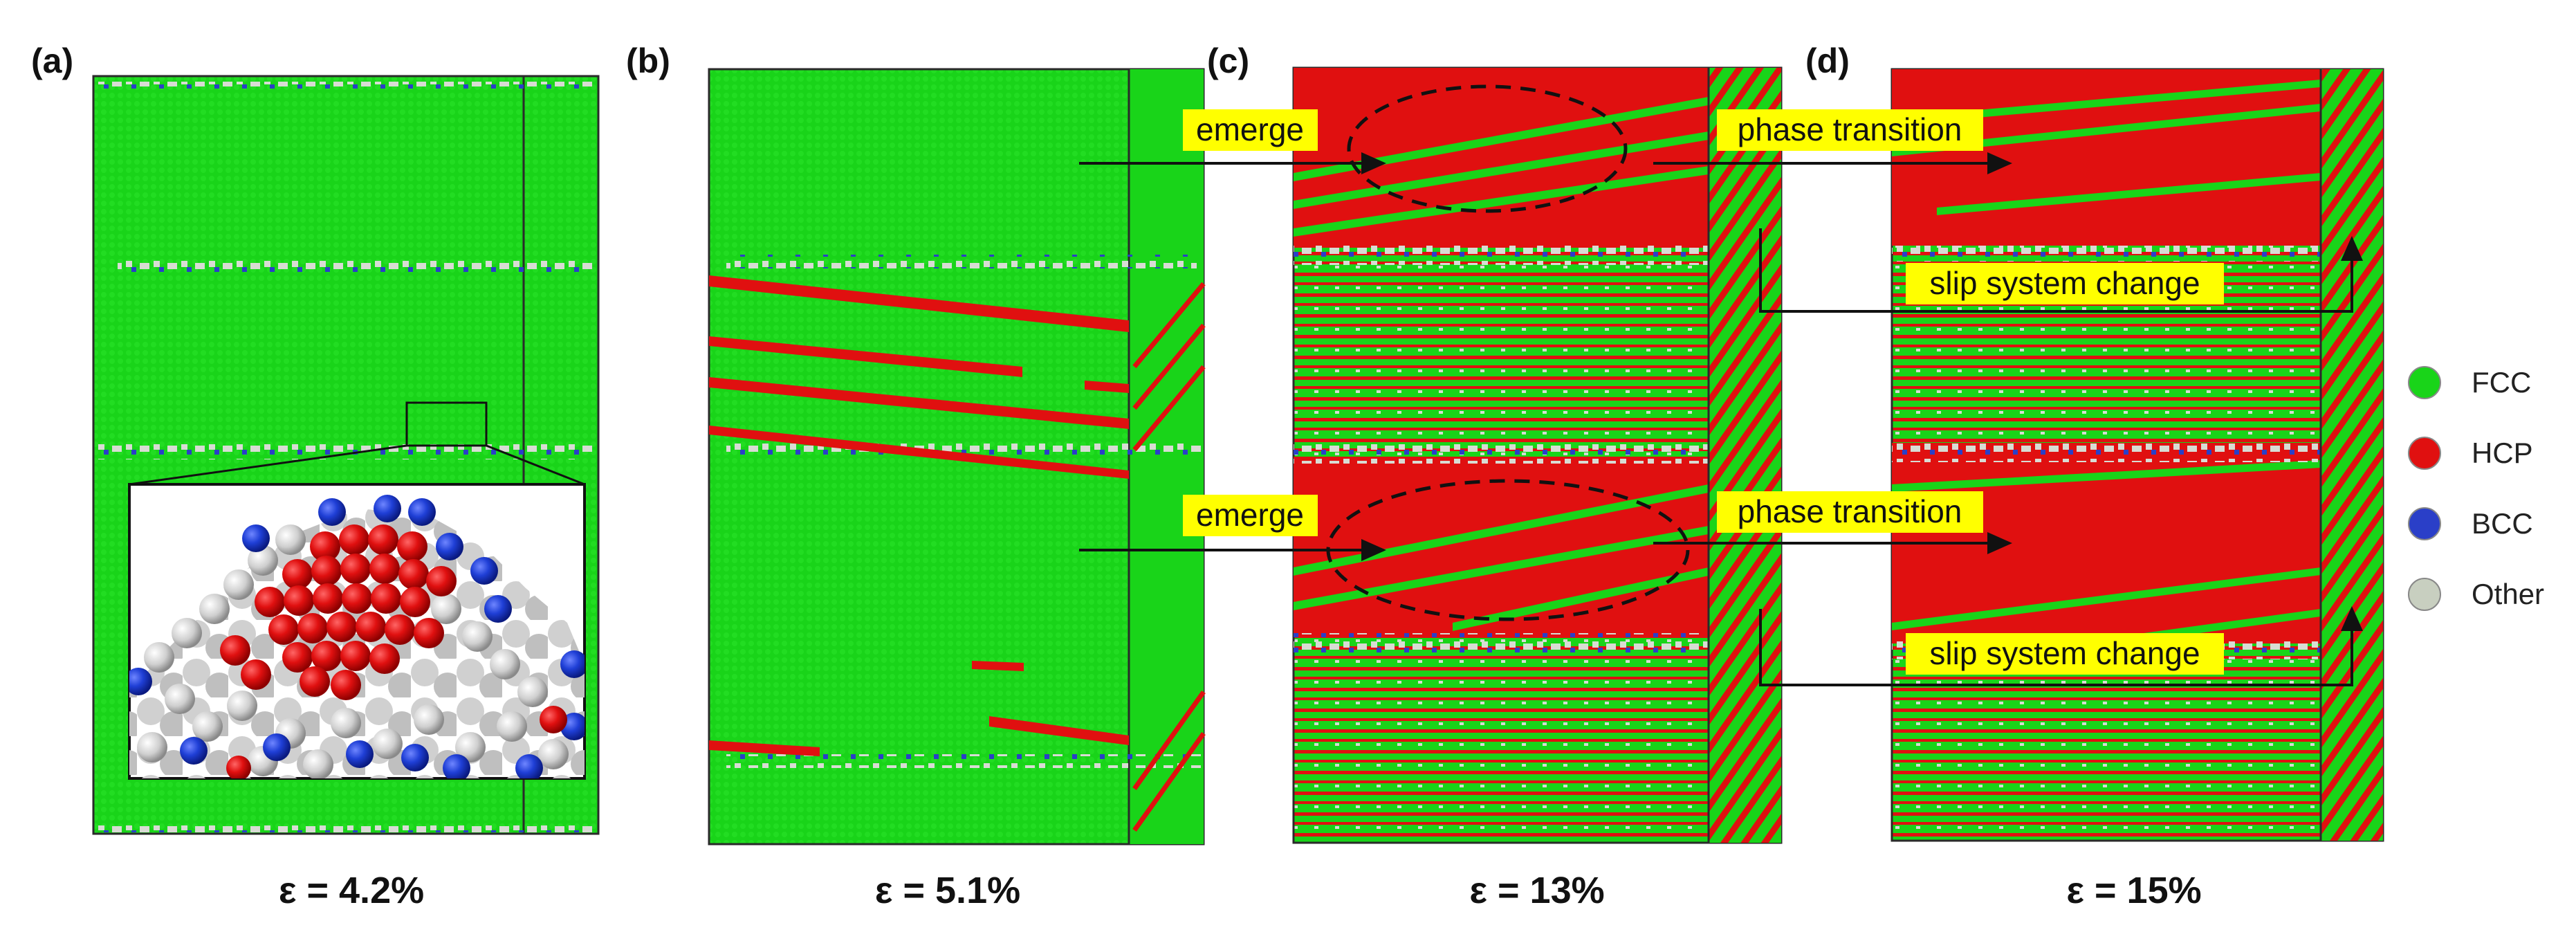 The image size is (2576, 941). What do you see at coordinates (2502, 453) in the screenshot?
I see `legend-label-hcp: HCP` at bounding box center [2502, 453].